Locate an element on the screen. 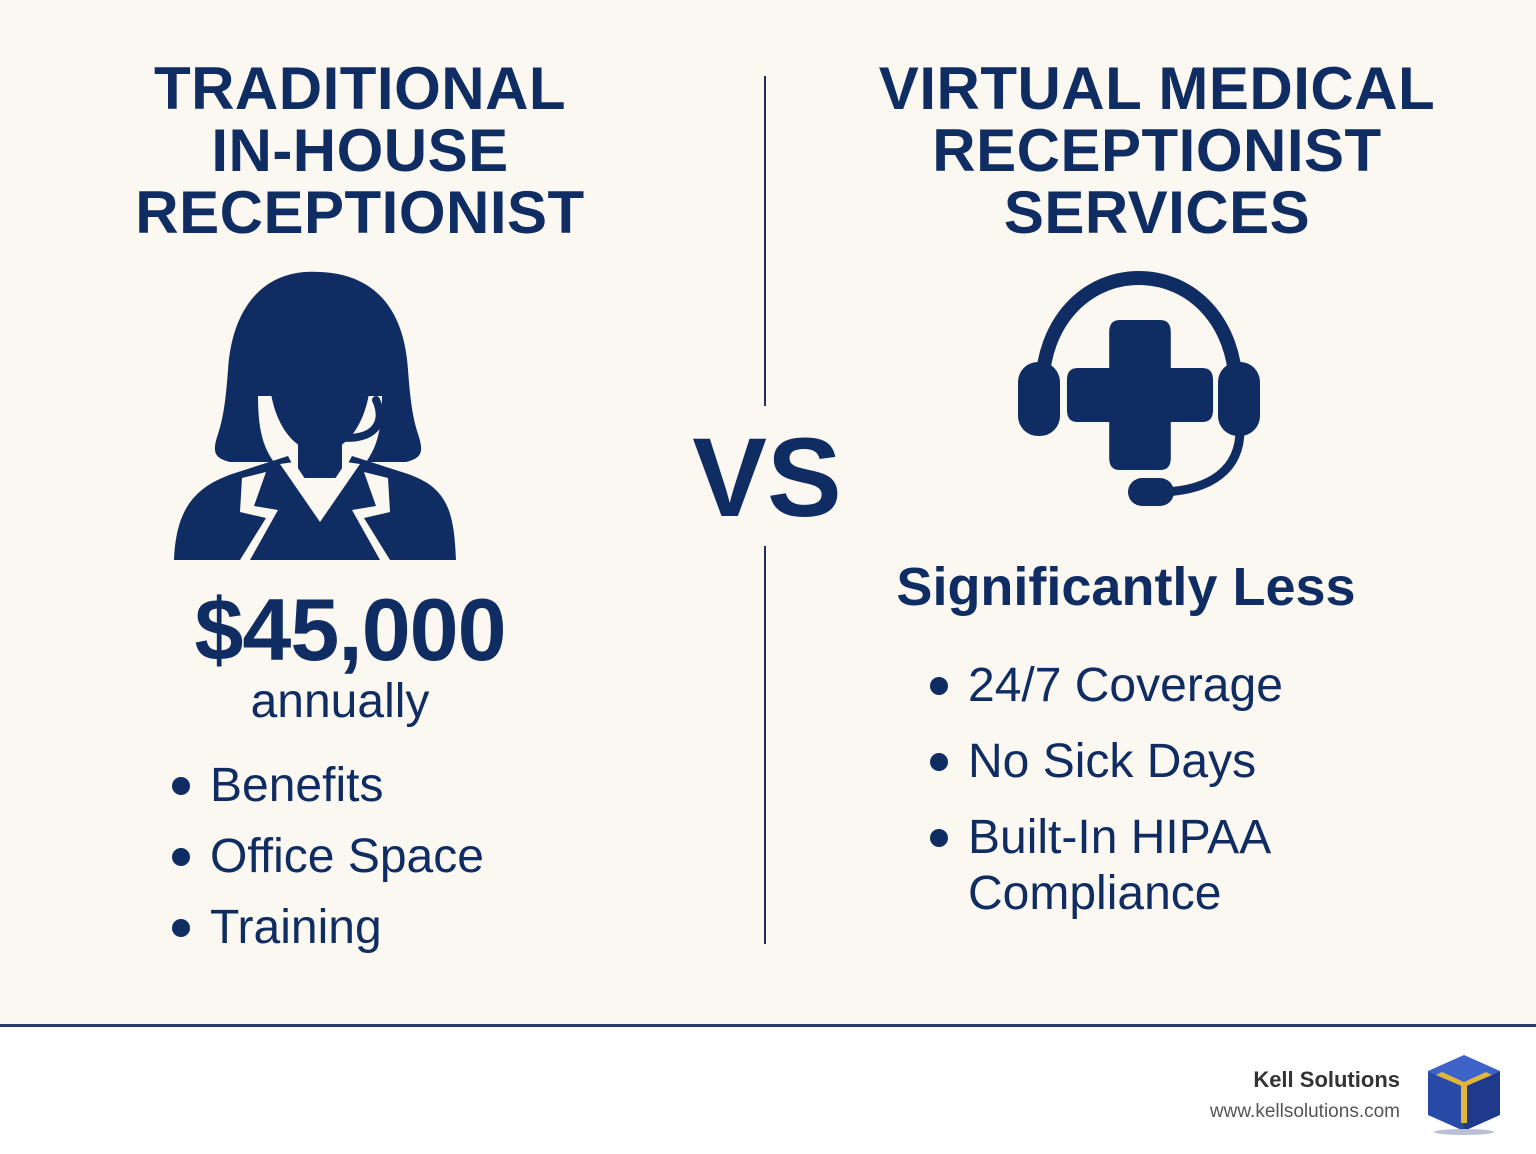  traditional-heading: TRADITIONAL IN-HOUSE RECEPTIONIST is located at coordinates (365, 151).